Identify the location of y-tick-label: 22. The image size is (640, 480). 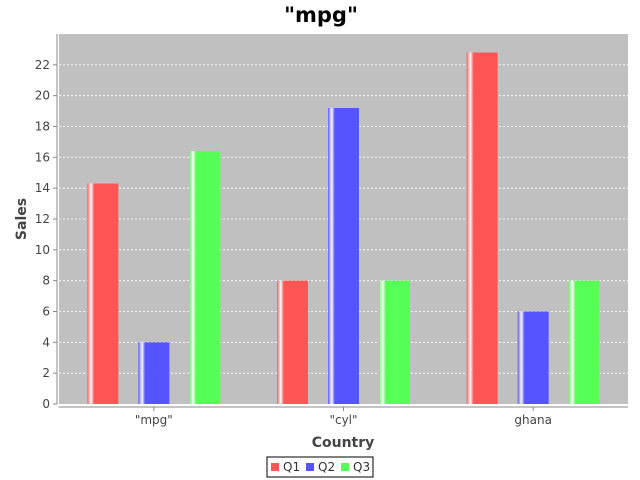
(42, 65).